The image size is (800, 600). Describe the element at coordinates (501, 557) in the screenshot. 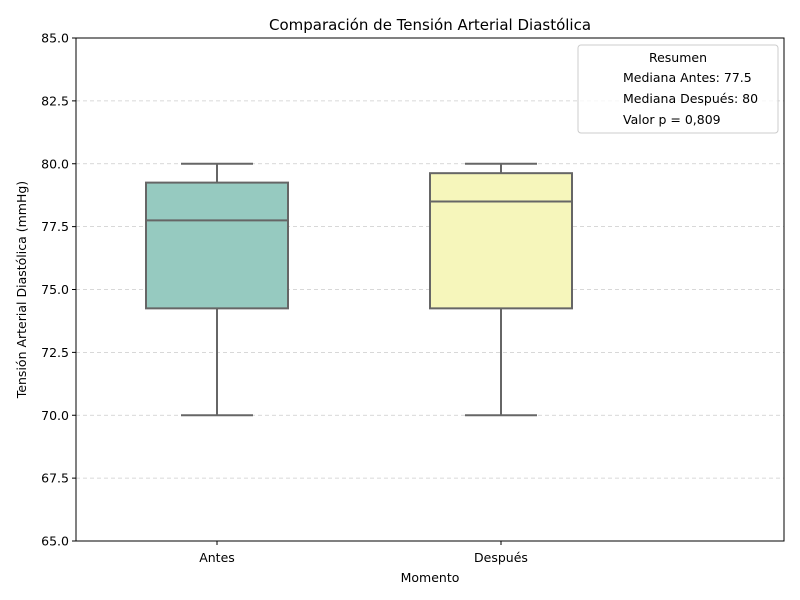

I see `x-tick-label: Después` at that location.